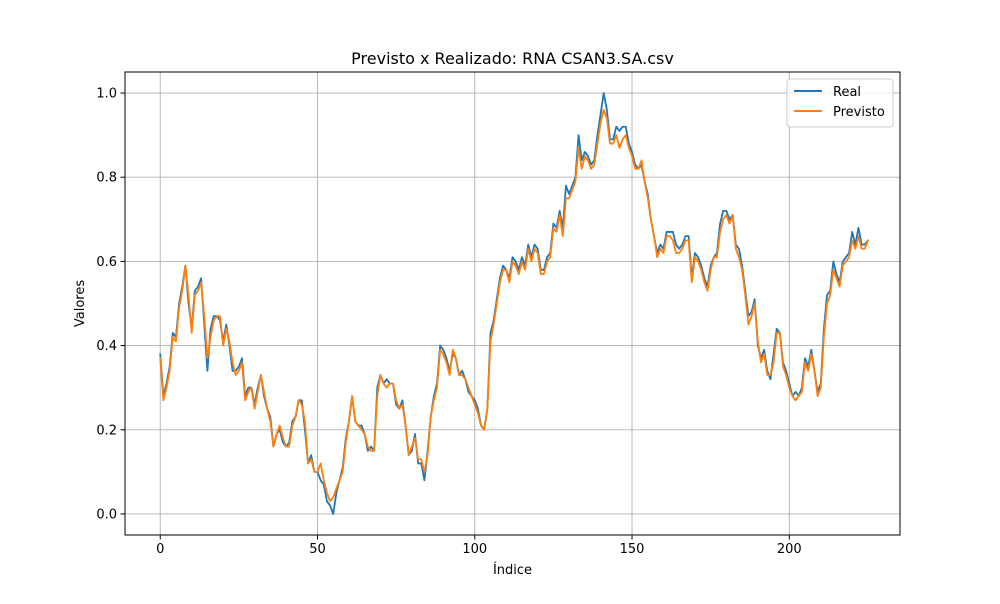 This screenshot has width=1000, height=604. I want to click on y-tick-label: 0.8, so click(106, 178).